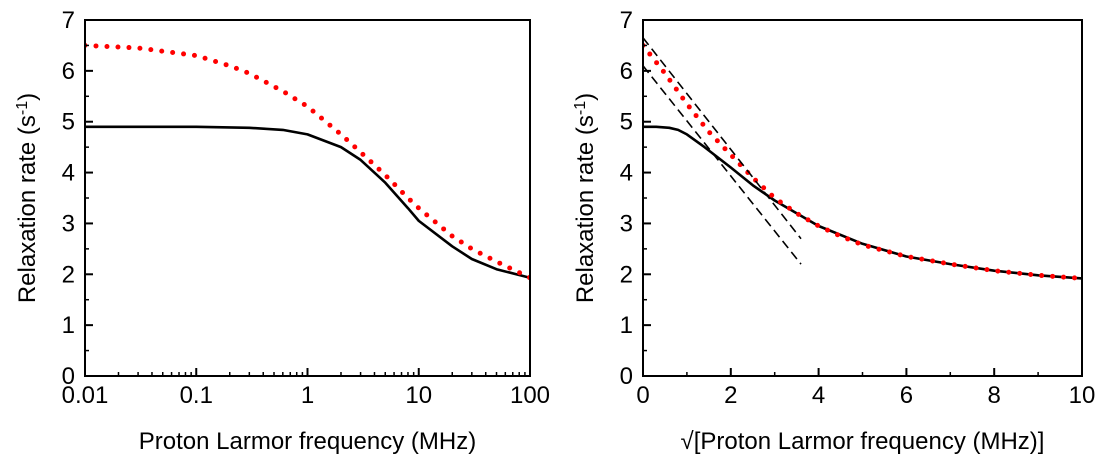 The height and width of the screenshot is (456, 1099). What do you see at coordinates (642, 395) in the screenshot?
I see `x-tick-label: 0` at bounding box center [642, 395].